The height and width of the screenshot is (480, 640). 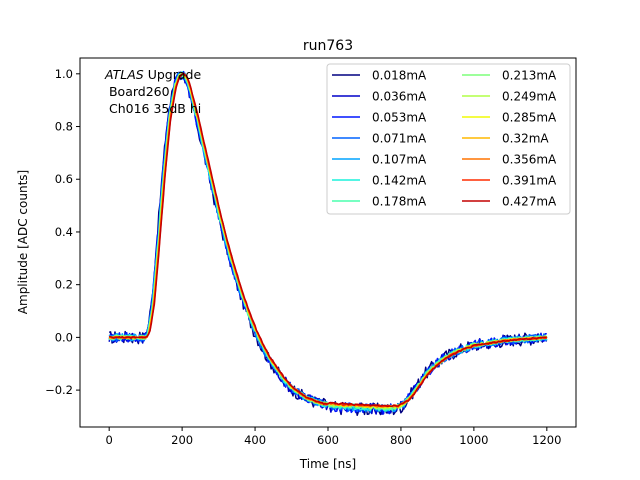 What do you see at coordinates (255, 440) in the screenshot?
I see `x-tick-label: 400` at bounding box center [255, 440].